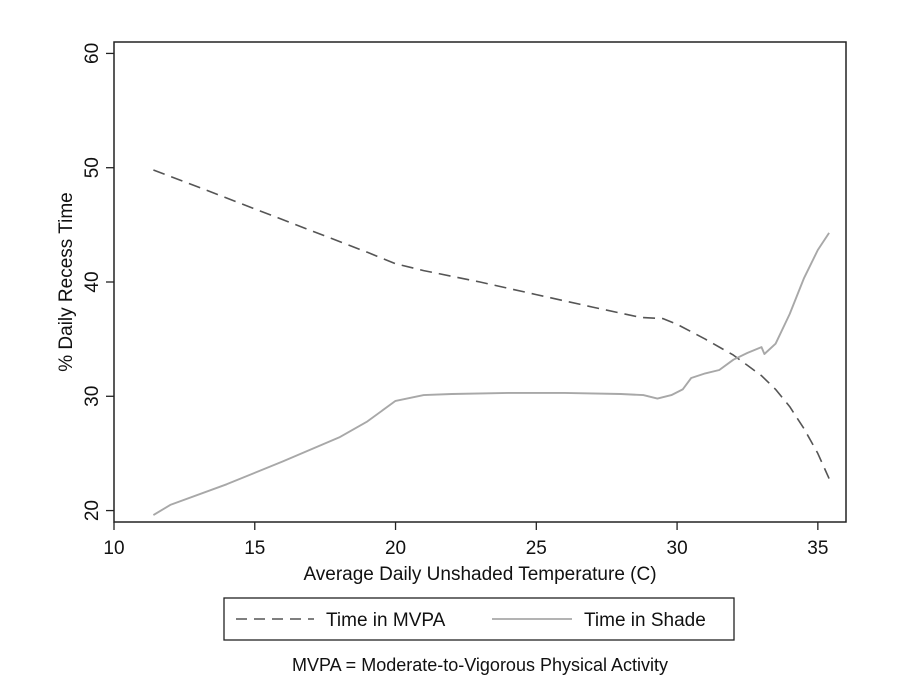 This screenshot has height=682, width=910. What do you see at coordinates (465, 540) in the screenshot?
I see `x-axis: 10 15 20 25 30 35` at bounding box center [465, 540].